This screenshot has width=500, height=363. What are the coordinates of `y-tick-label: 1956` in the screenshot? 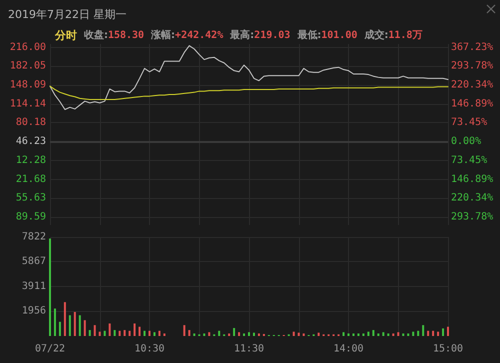 It's located at (34, 311).